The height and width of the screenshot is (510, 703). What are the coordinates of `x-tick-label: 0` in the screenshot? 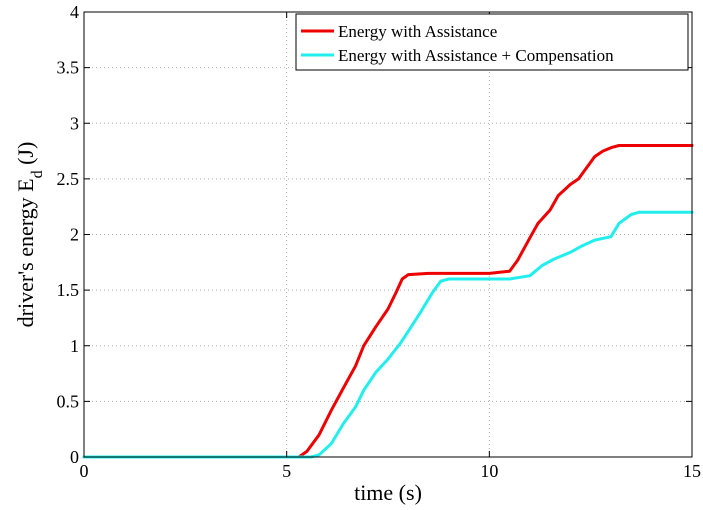 It's located at (84, 471).